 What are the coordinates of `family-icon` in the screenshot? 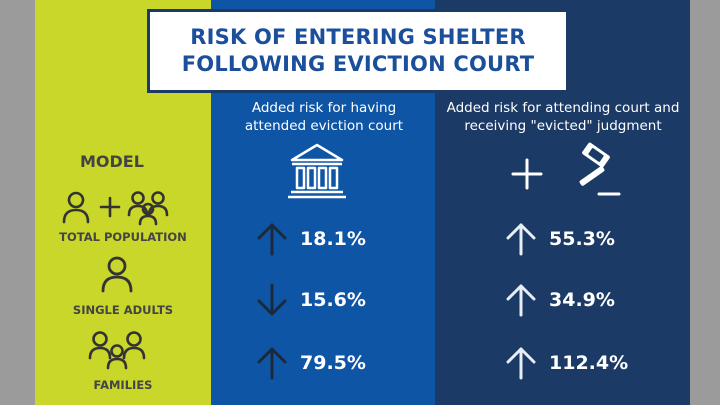 It's located at (117, 350).